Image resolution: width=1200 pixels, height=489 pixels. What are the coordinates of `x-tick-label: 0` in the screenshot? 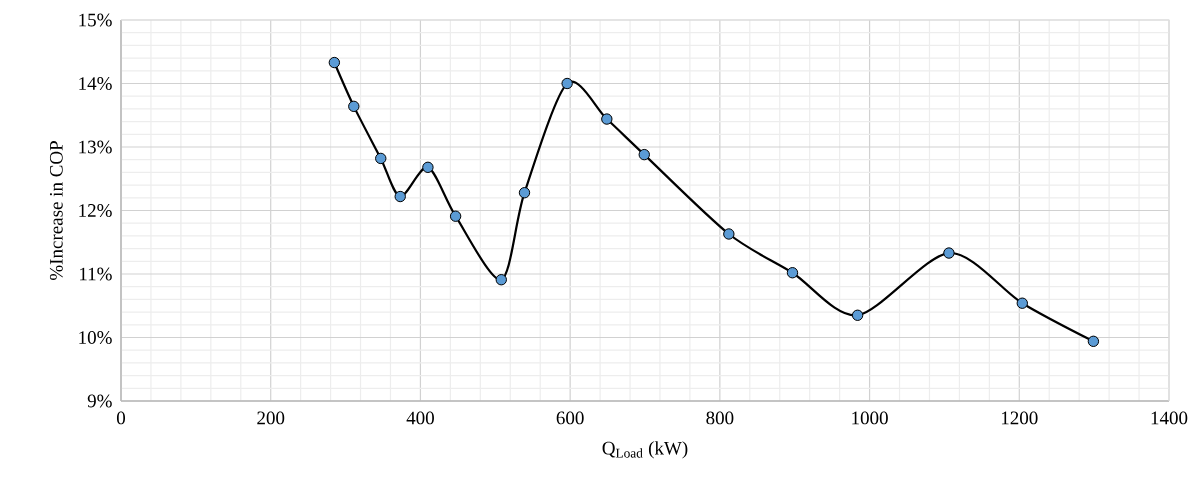 It's located at (121, 418).